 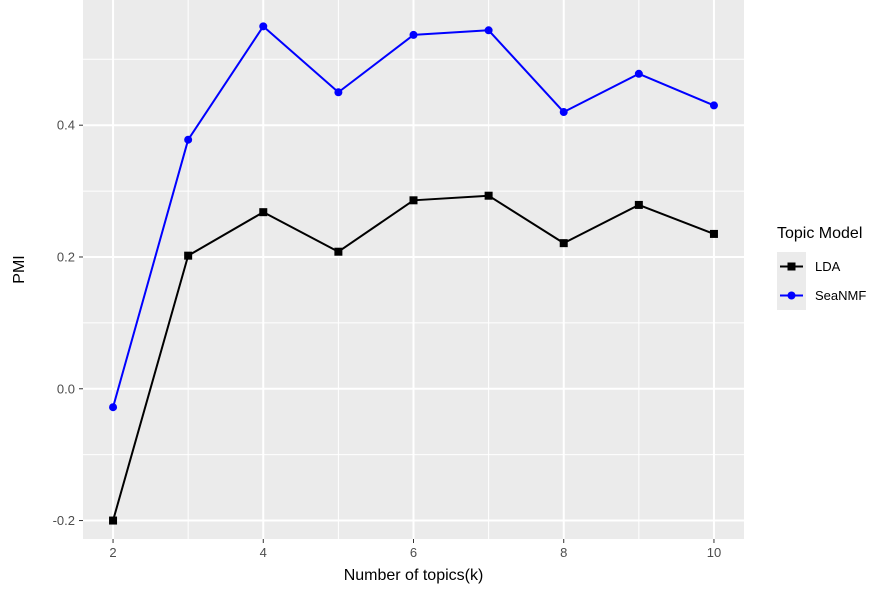 What do you see at coordinates (66, 125) in the screenshot?
I see `y-tick-label: 0.4` at bounding box center [66, 125].